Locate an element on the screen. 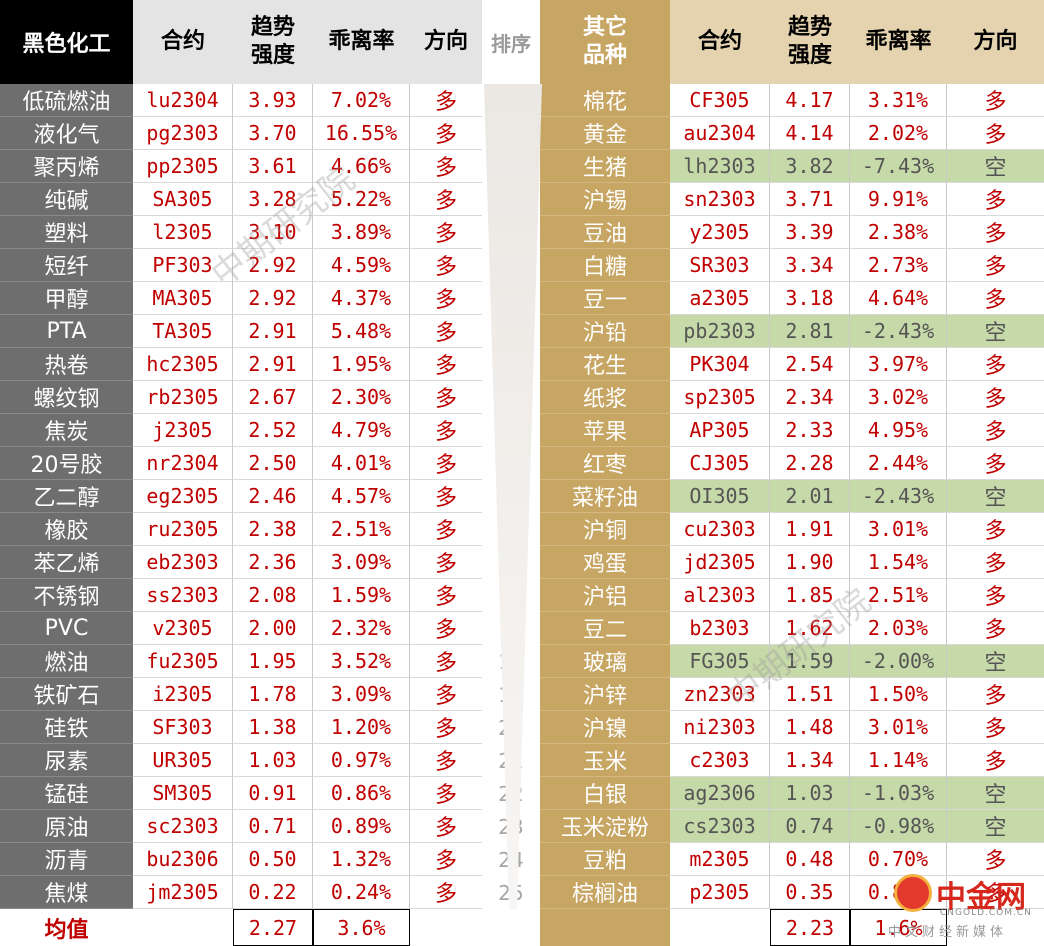 Image resolution: width=1044 pixels, height=946 pixels. left-row-strength: 2.00 is located at coordinates (273, 628).